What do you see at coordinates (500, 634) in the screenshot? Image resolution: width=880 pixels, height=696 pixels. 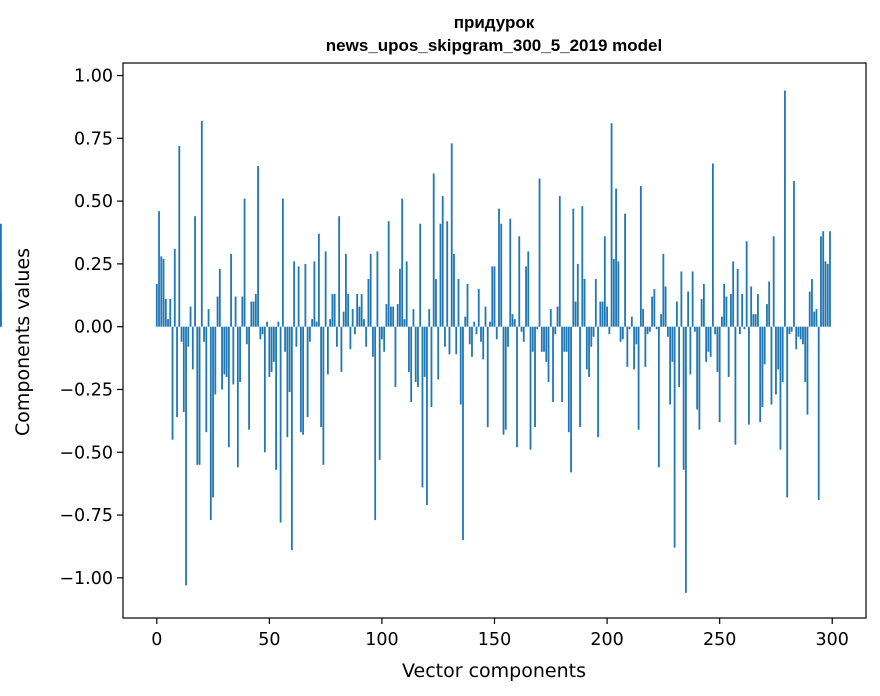 I see `x-axis-ticks: 0 50 100 150 200 250 300` at bounding box center [500, 634].